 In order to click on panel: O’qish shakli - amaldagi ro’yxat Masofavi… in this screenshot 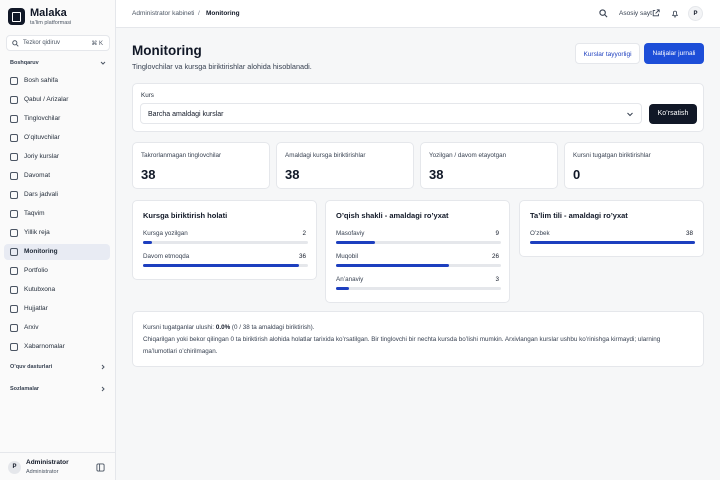, I will do `click(417, 251)`.